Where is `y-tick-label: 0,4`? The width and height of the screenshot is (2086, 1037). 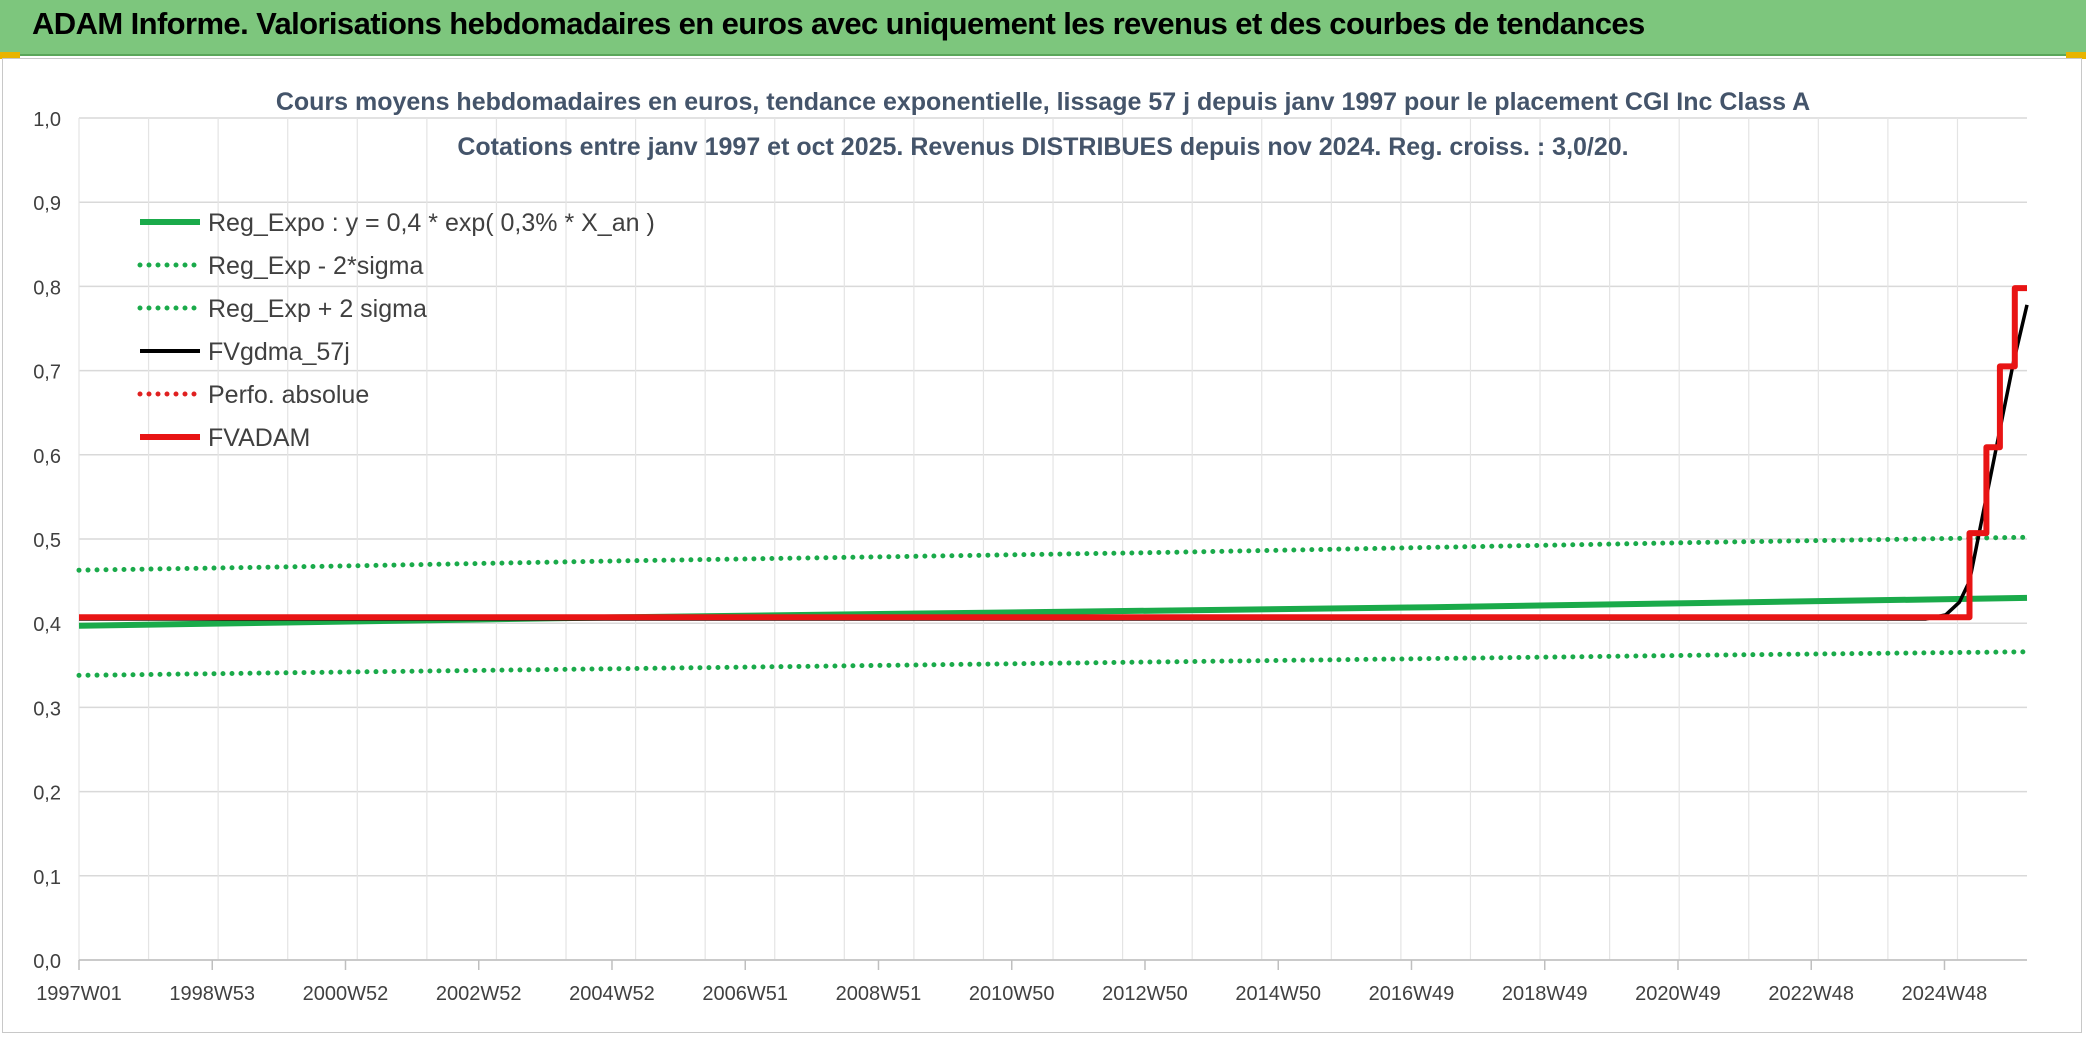 y-tick-label: 0,4 is located at coordinates (47, 625).